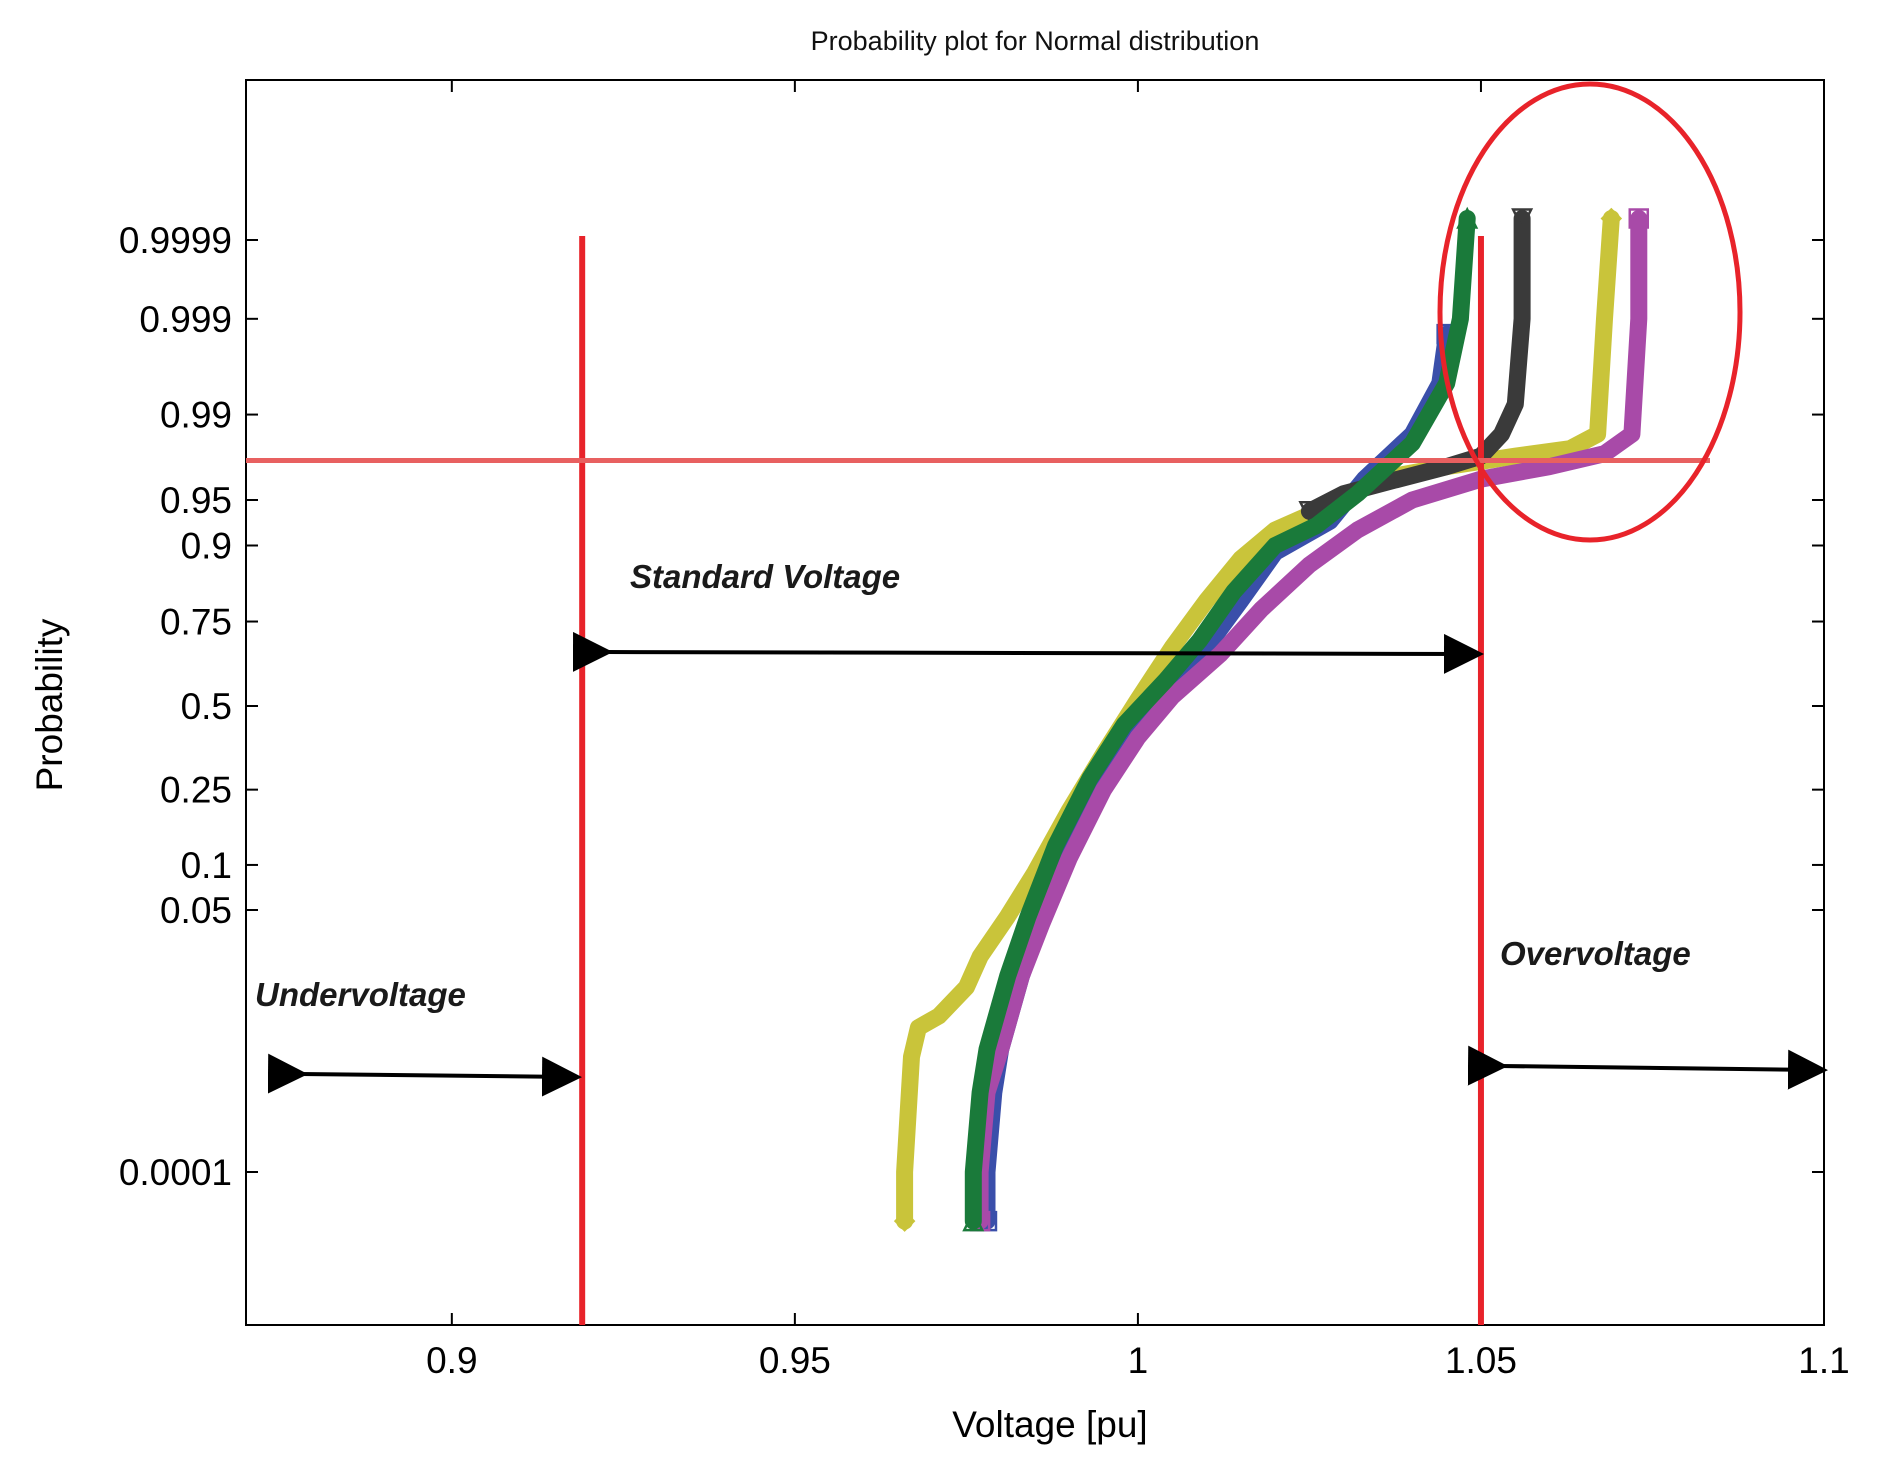 The image size is (1886, 1460). What do you see at coordinates (1647, 1067) in the screenshot?
I see `overvoltage-arrow` at bounding box center [1647, 1067].